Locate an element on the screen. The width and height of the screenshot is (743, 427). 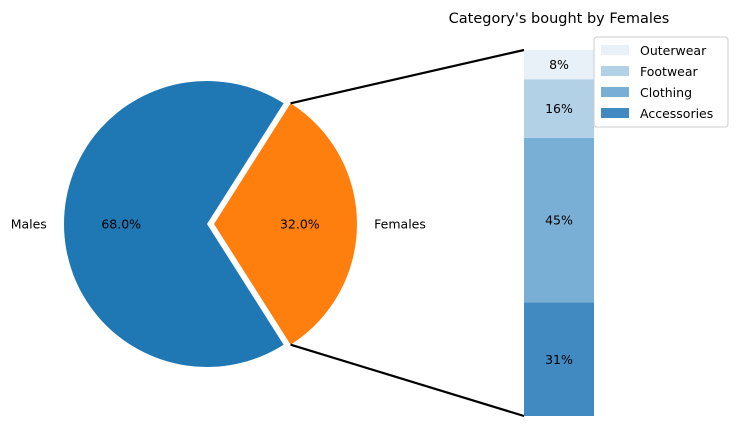
bar-value-label-clothing: 45% is located at coordinates (559, 220).